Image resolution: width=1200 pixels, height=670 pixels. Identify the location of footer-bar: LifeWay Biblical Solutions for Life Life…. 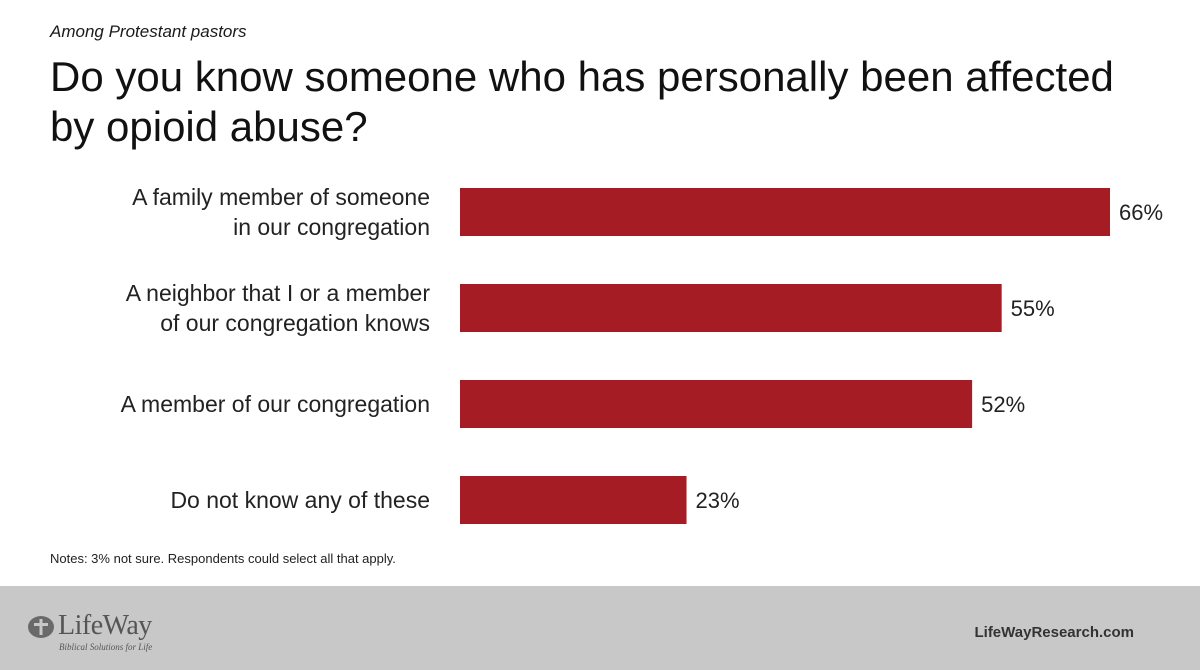
(600, 628).